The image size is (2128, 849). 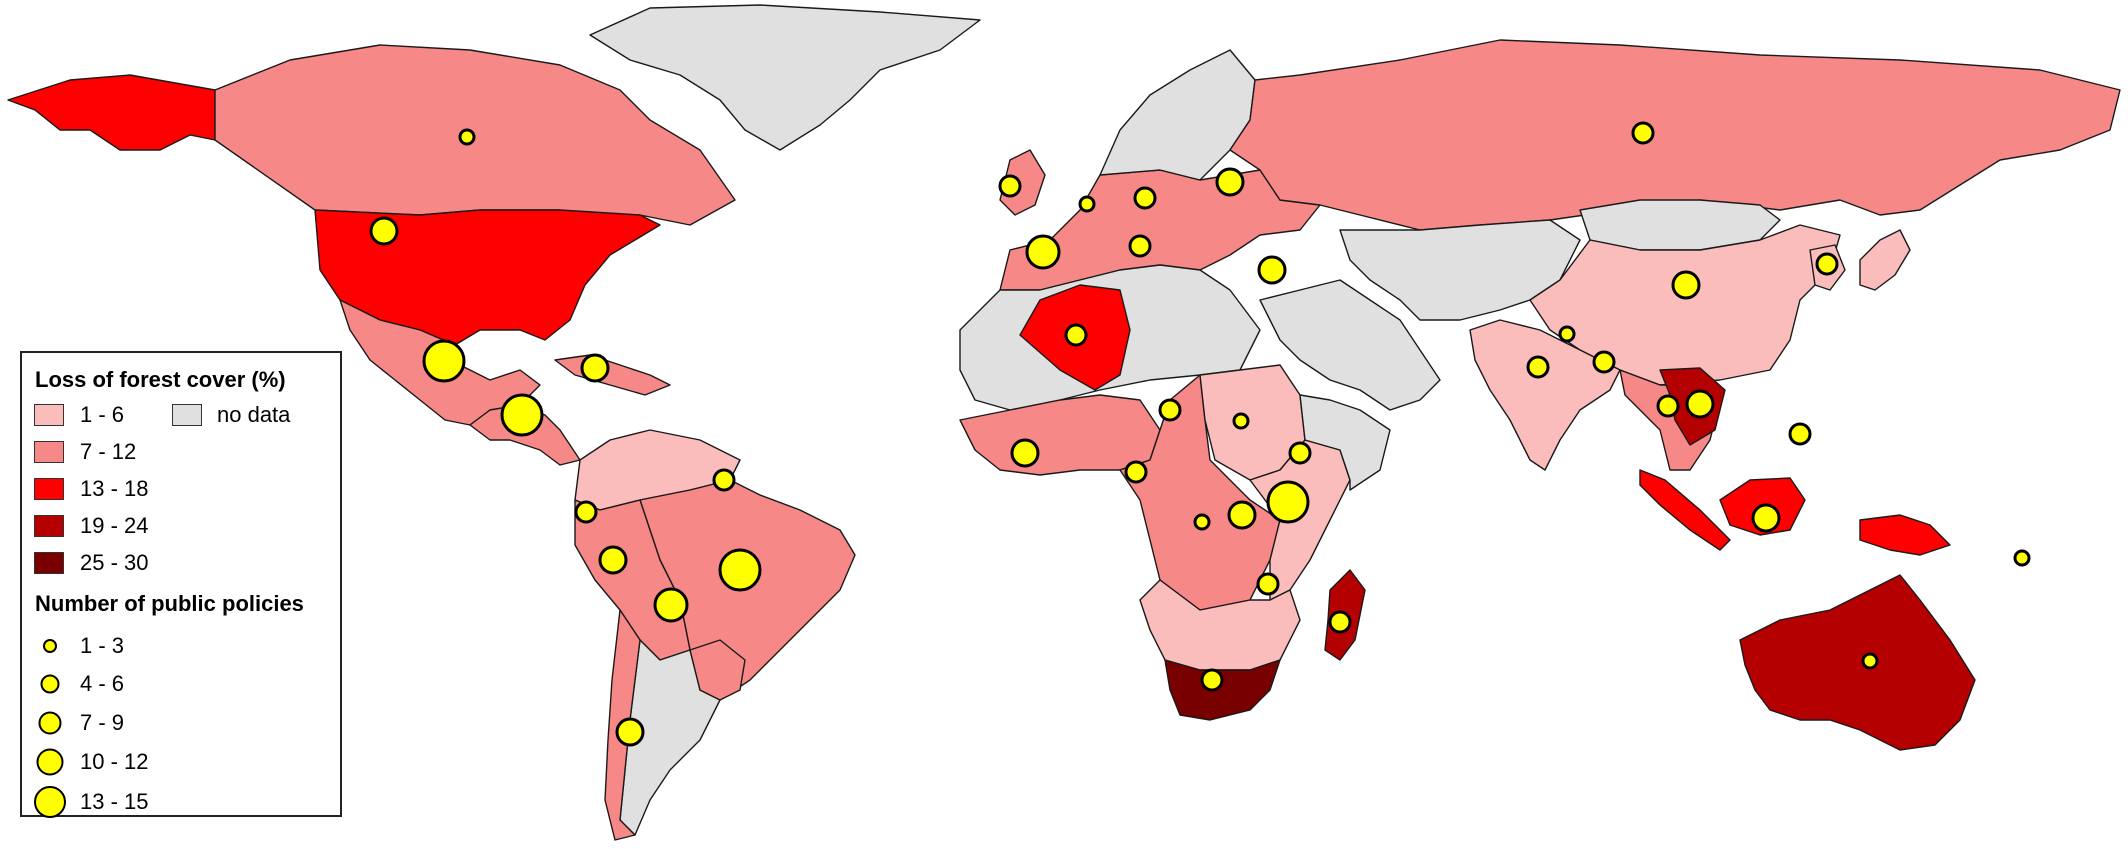 I want to click on forest-class-5: 25 - 30, so click(x=114, y=562).